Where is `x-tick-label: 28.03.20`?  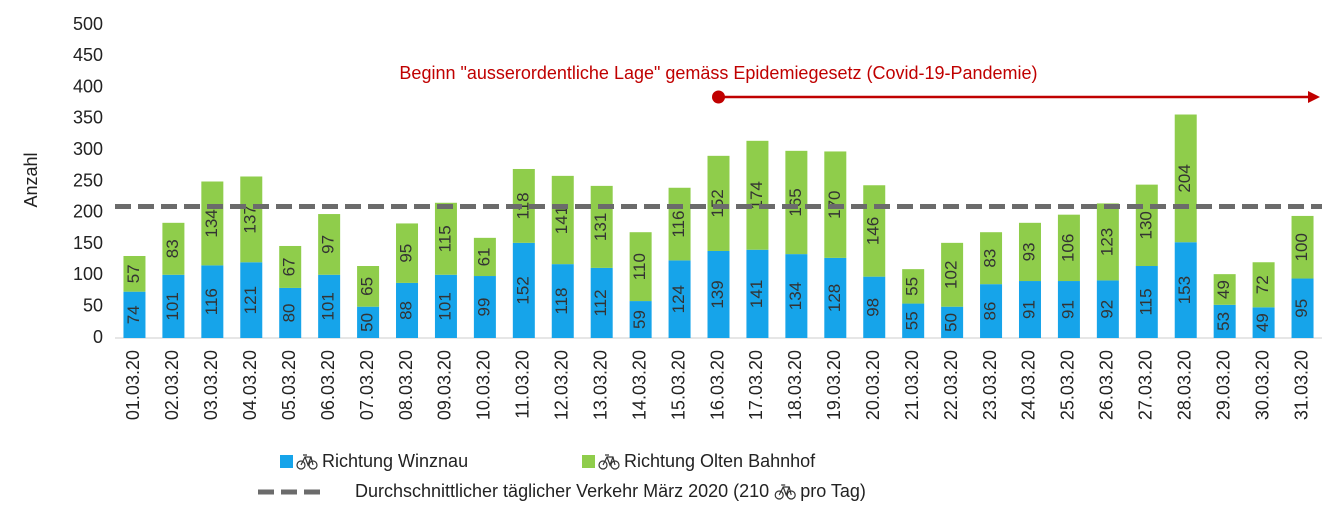 x-tick-label: 28.03.20 is located at coordinates (1184, 385).